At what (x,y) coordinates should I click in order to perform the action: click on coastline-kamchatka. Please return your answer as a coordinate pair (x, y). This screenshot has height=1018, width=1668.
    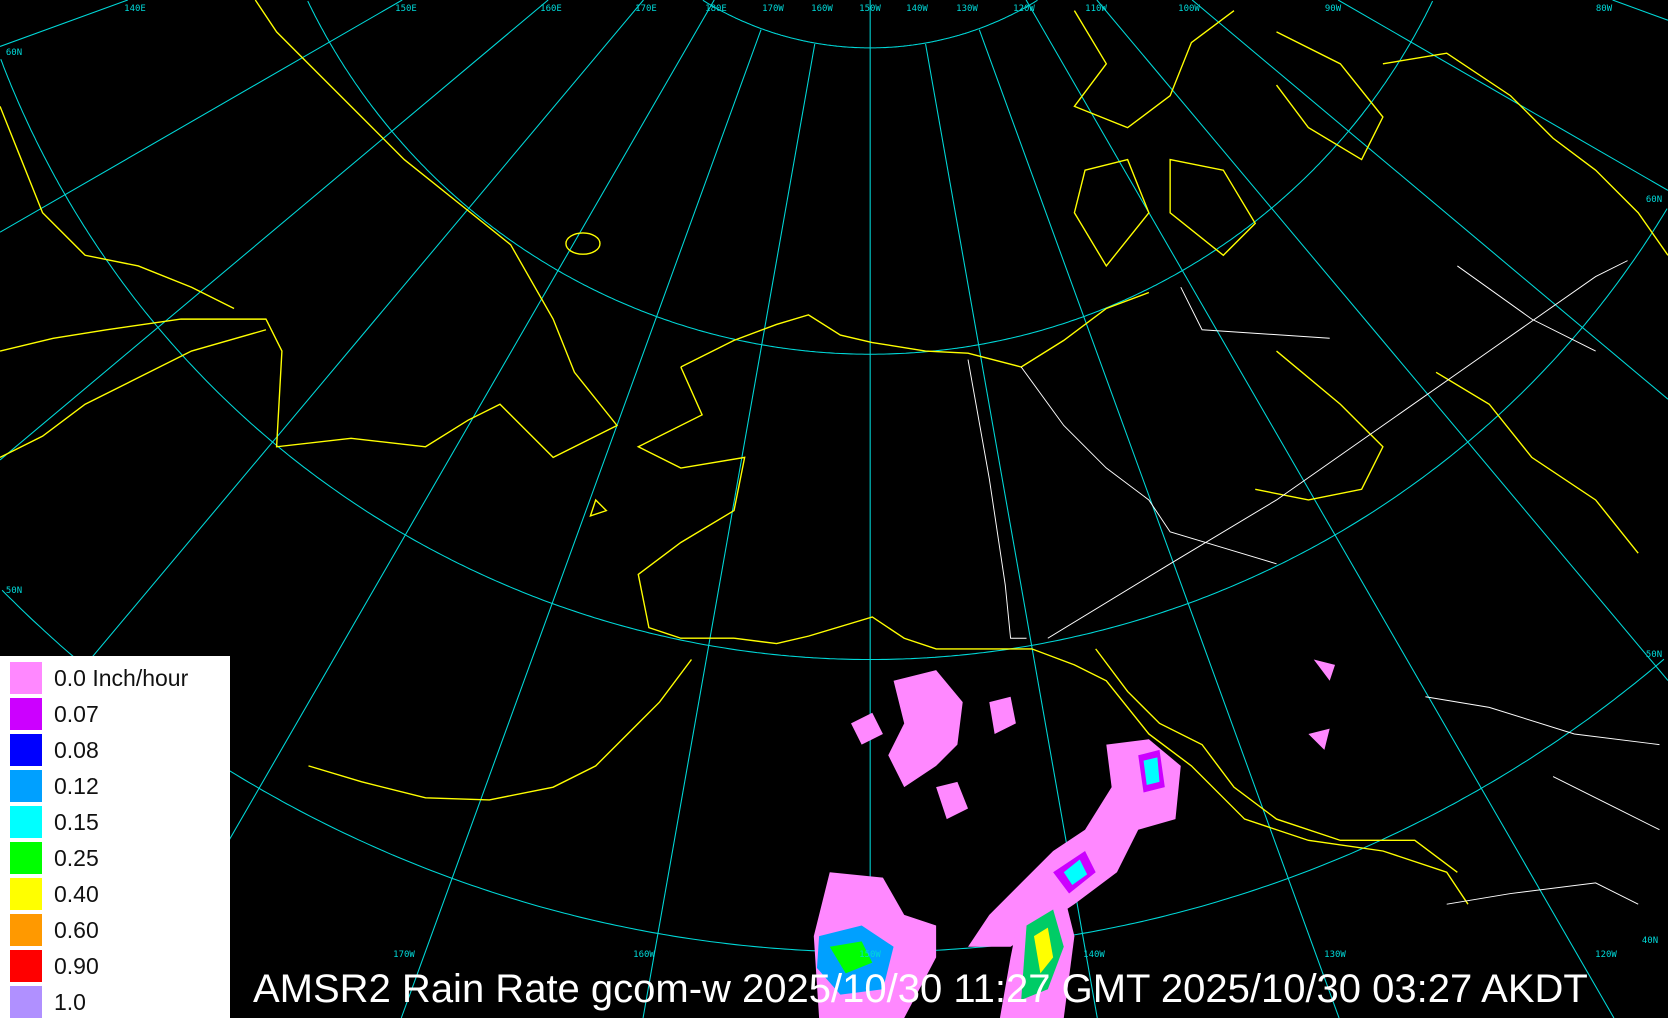
    Looking at the image, I should click on (133, 394).